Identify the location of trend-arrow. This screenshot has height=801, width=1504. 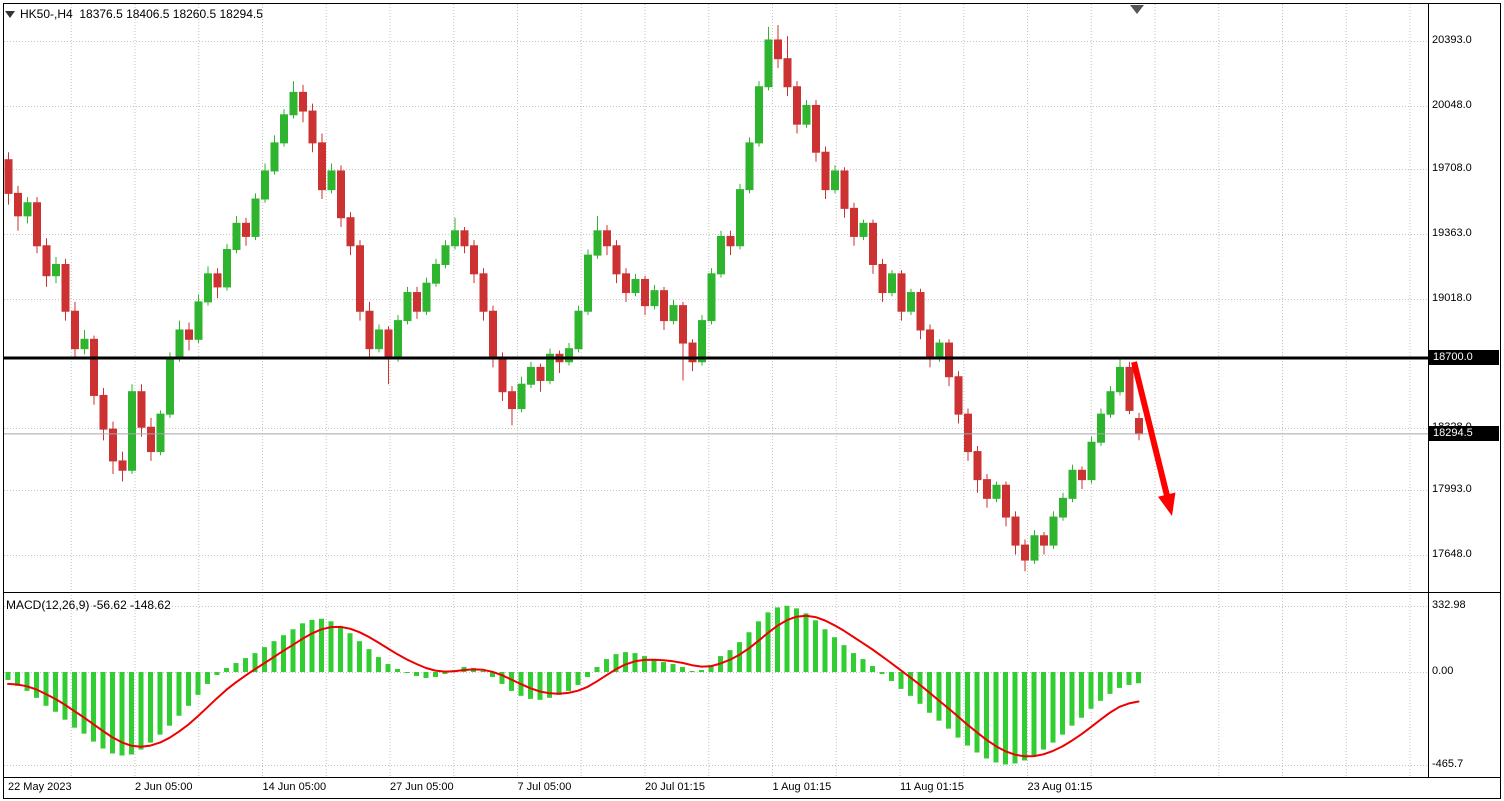
(1153, 438).